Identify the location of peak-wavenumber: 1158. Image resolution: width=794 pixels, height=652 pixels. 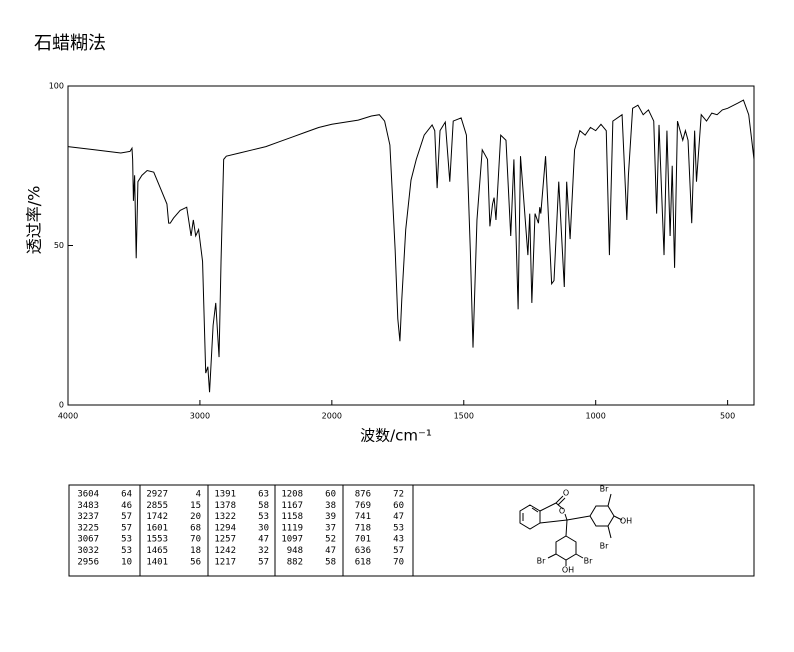
(292, 517).